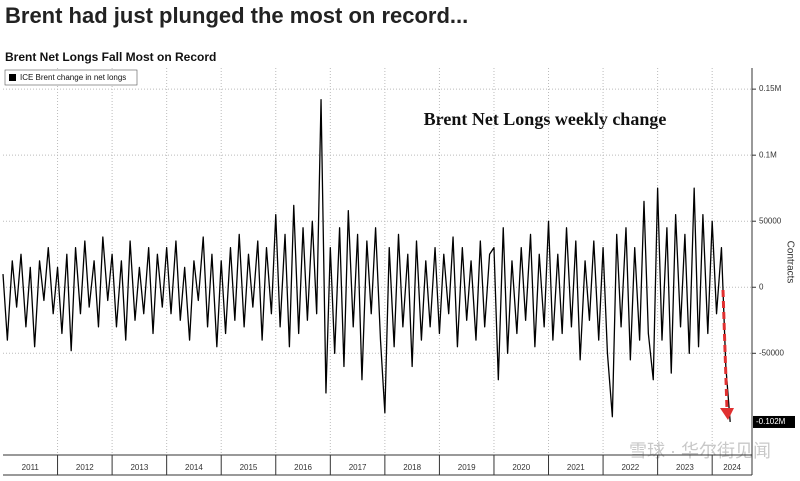  What do you see at coordinates (576, 467) in the screenshot?
I see `x-tick-label: 2021` at bounding box center [576, 467].